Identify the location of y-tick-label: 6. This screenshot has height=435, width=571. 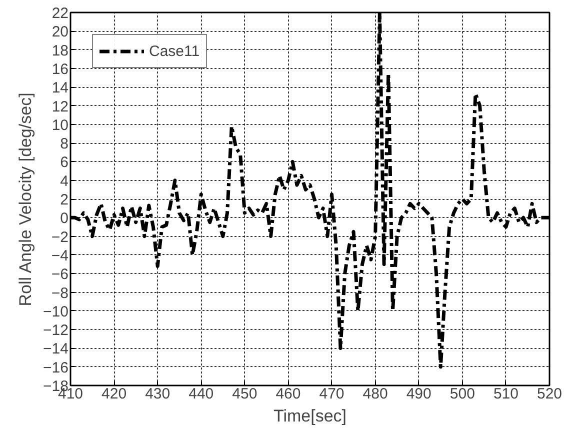
(64, 163).